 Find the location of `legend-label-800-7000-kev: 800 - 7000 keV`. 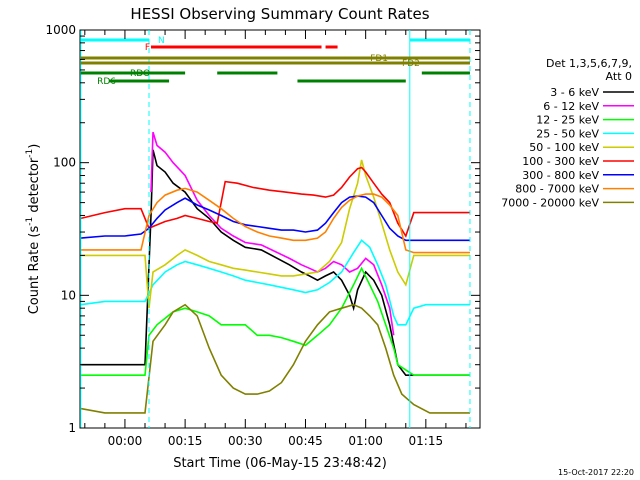

legend-label-800-7000-kev: 800 - 7000 keV is located at coordinates (557, 189).